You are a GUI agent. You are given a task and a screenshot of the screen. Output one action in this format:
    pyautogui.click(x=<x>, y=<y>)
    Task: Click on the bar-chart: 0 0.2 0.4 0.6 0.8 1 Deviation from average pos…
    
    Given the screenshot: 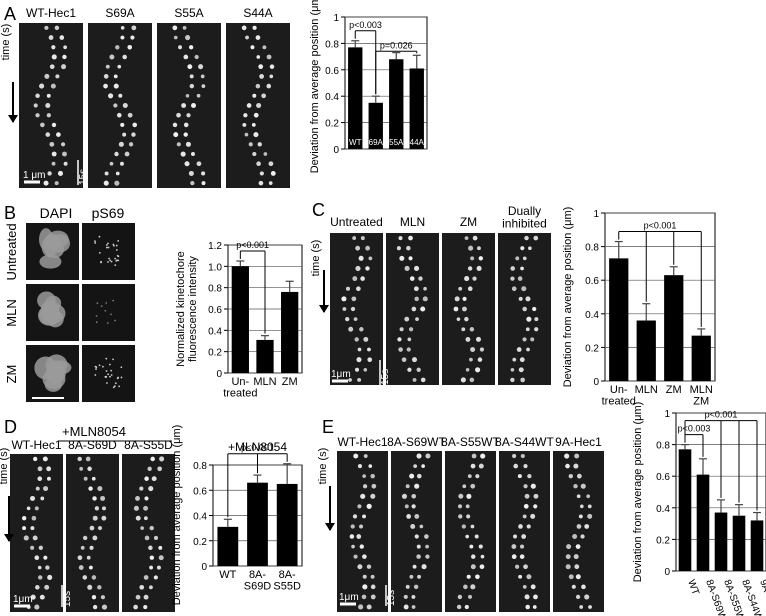 What is the action you would take?
    pyautogui.click(x=639, y=307)
    